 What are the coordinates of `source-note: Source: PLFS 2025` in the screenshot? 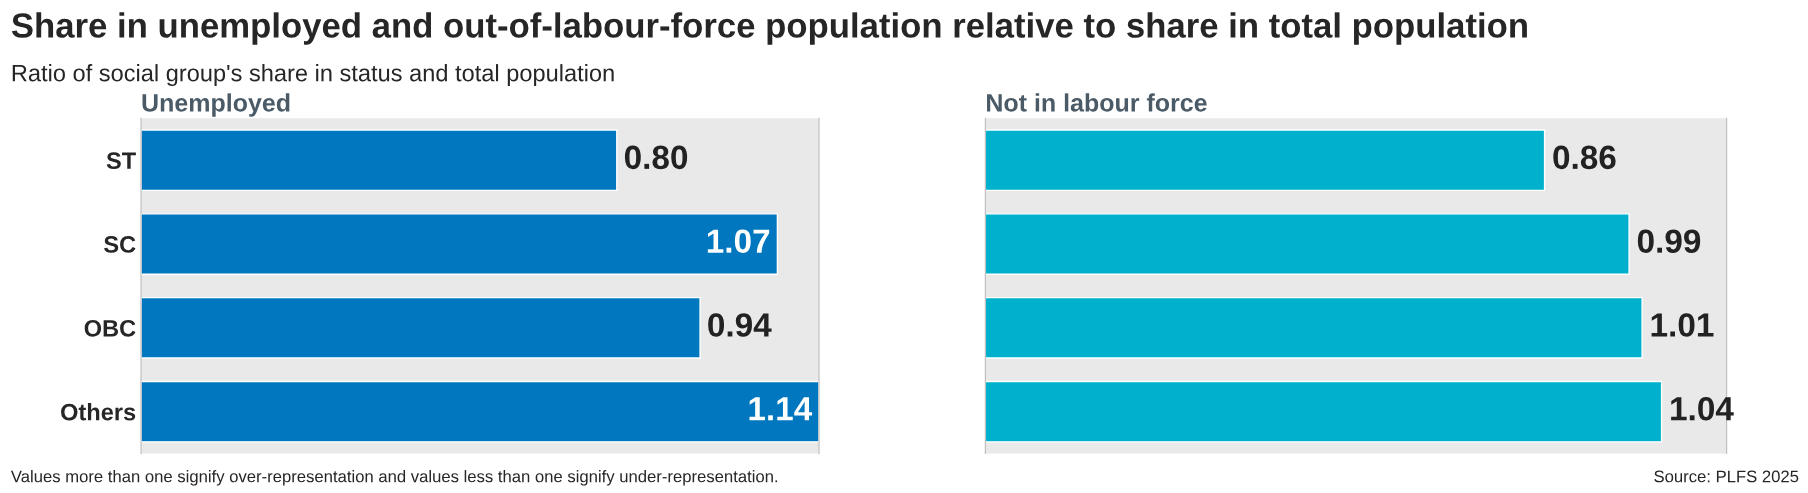 It's located at (1726, 476).